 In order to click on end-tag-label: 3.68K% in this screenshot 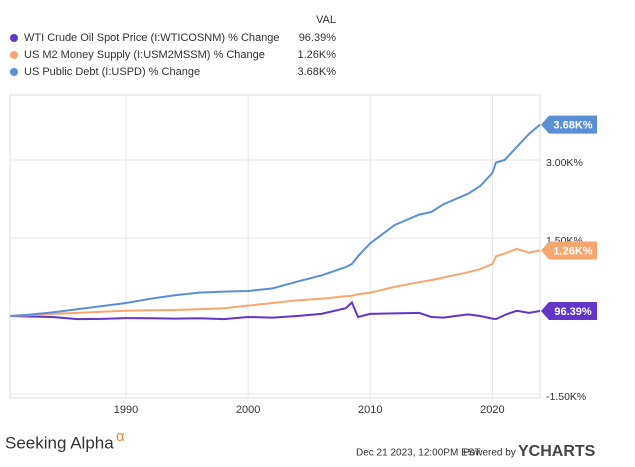, I will do `click(572, 126)`.